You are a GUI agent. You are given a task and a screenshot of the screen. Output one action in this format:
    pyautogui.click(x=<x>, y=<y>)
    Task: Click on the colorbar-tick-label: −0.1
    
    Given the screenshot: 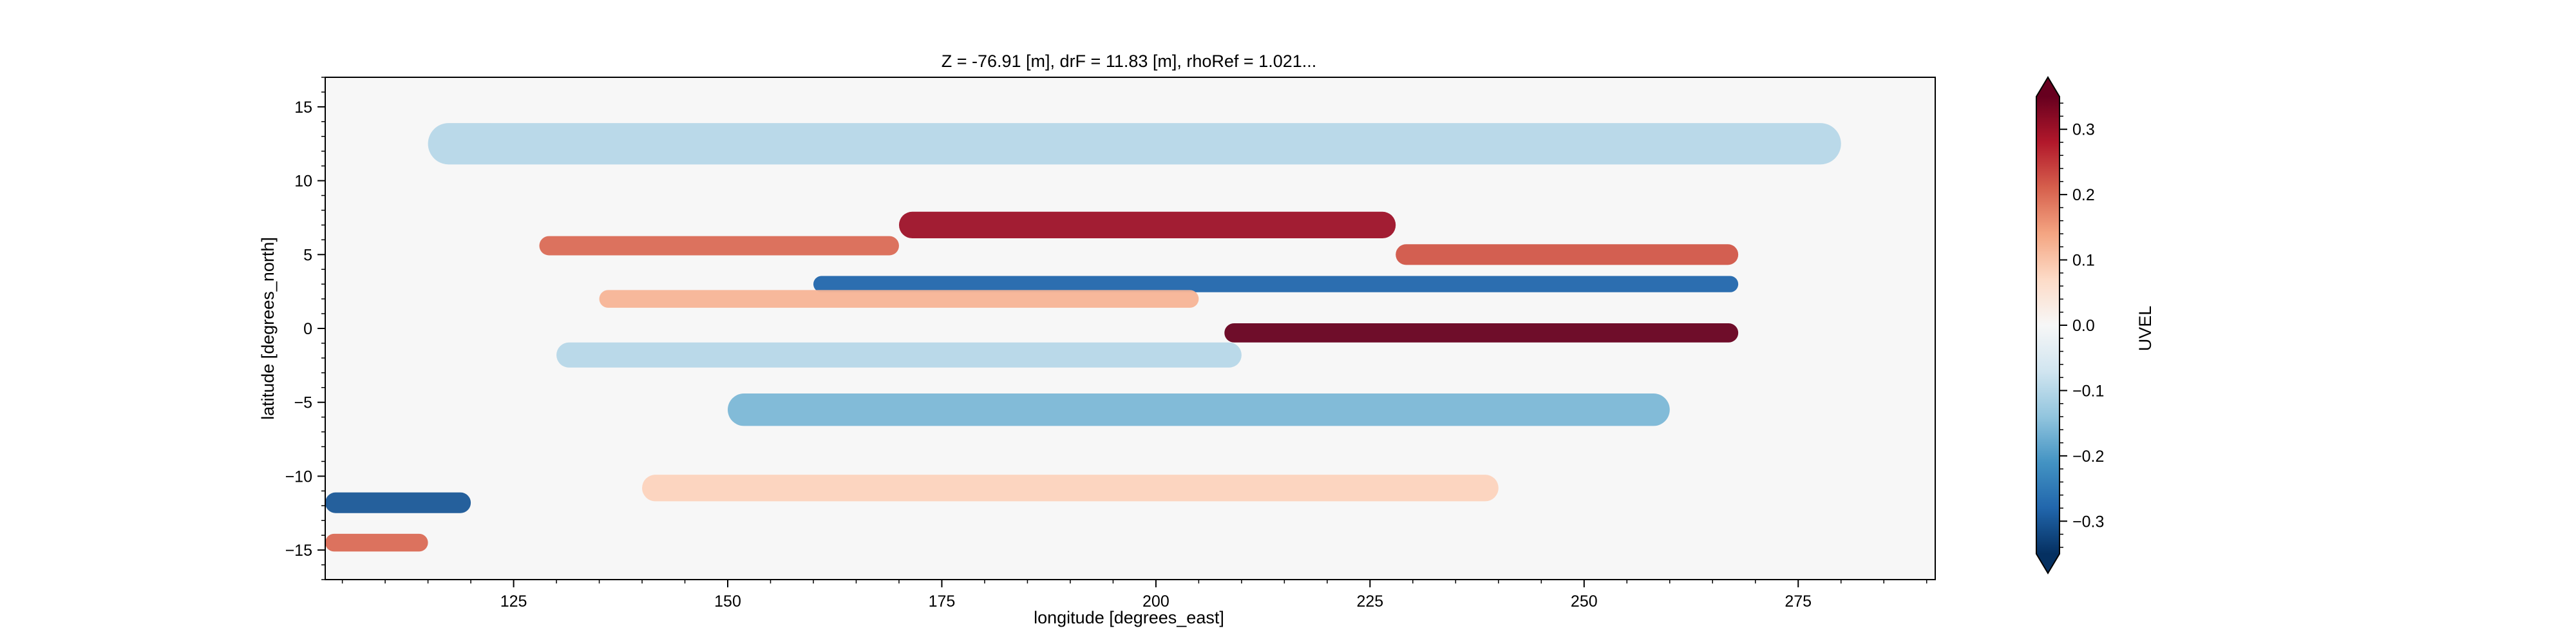 What is the action you would take?
    pyautogui.click(x=2088, y=391)
    